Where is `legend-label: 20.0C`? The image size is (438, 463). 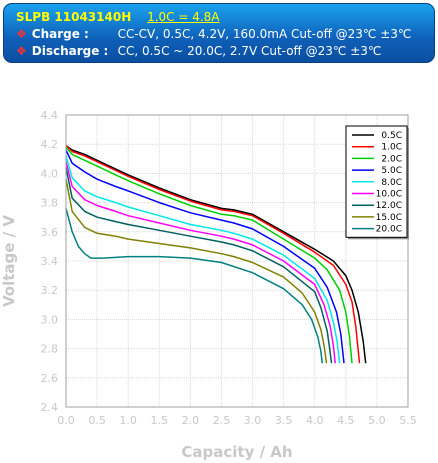 legend-label: 20.0C is located at coordinates (389, 230).